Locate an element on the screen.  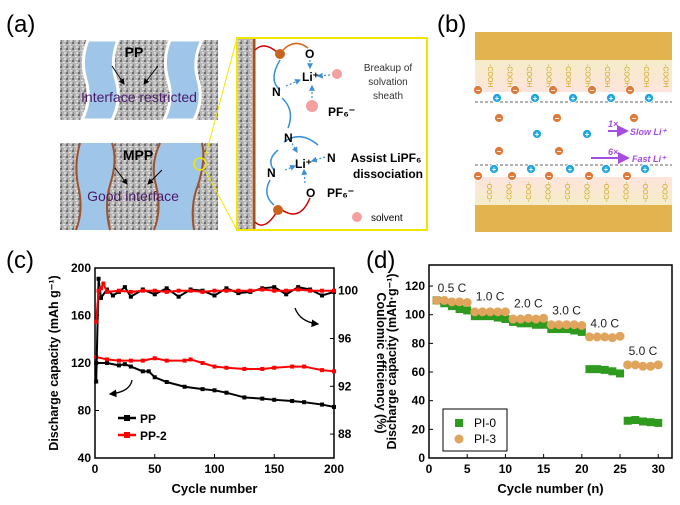
rate-label: 2.0 C is located at coordinates (528, 304).